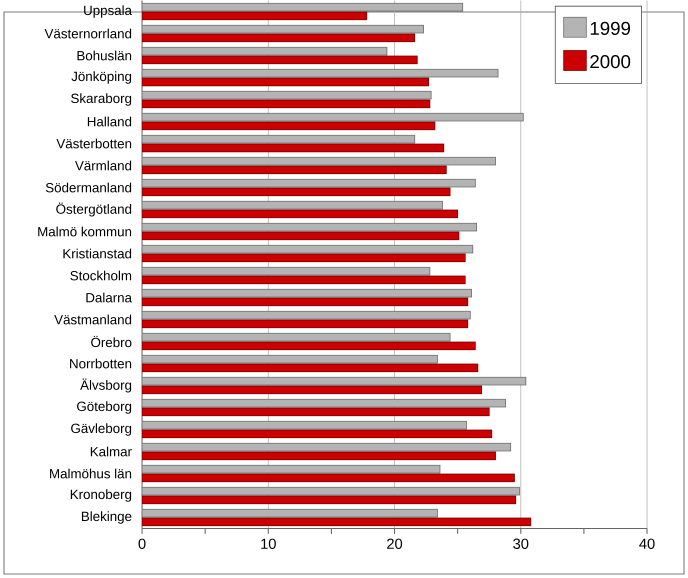 The image size is (688, 578). What do you see at coordinates (101, 495) in the screenshot?
I see `y-tick-label: Kronoberg` at bounding box center [101, 495].